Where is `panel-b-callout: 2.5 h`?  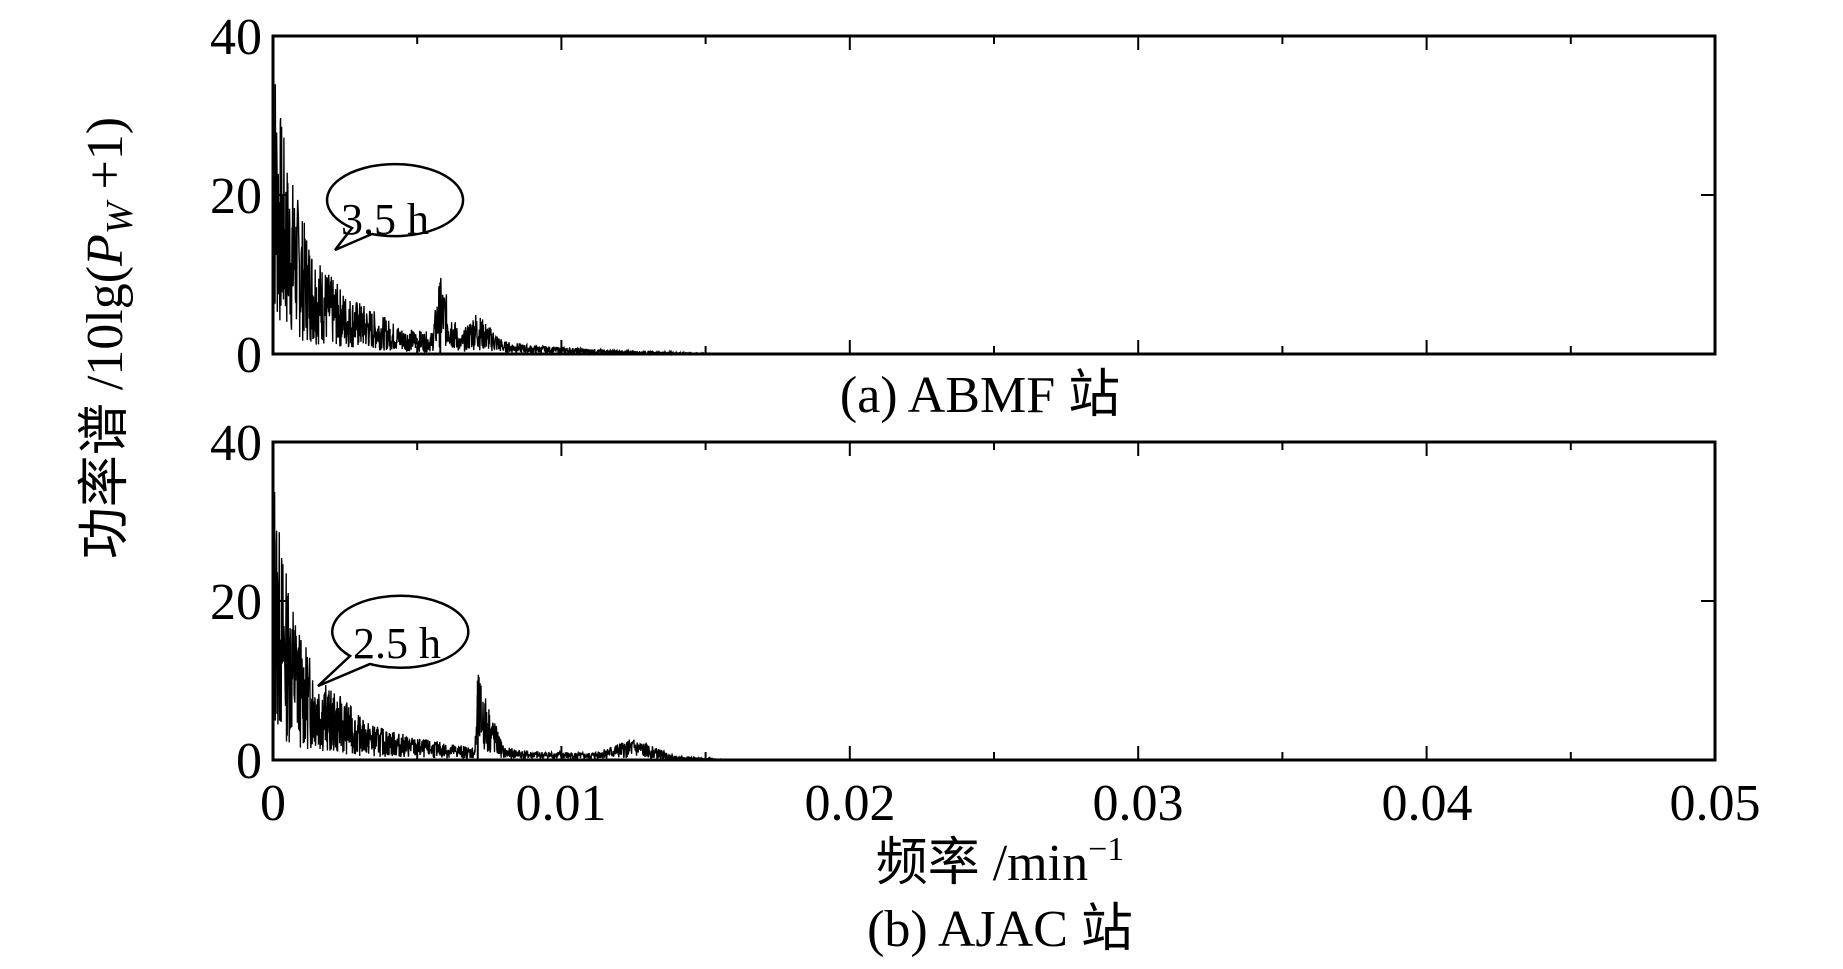
panel-b-callout: 2.5 h is located at coordinates (393, 641).